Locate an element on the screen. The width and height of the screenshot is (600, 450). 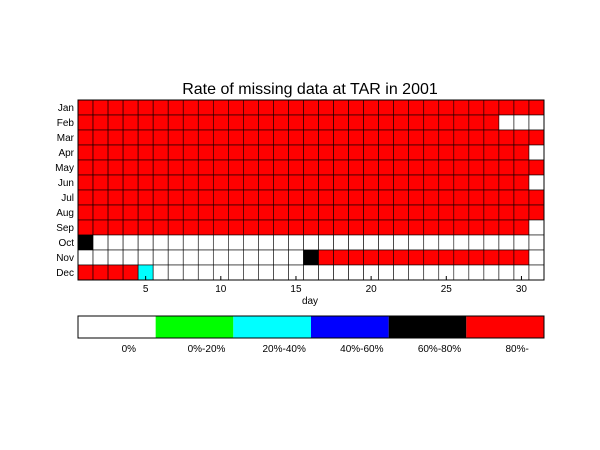
color-legend: 0% 0%-20% 20%-40% 40%-60% 60%-80% 80%- is located at coordinates (311, 335).